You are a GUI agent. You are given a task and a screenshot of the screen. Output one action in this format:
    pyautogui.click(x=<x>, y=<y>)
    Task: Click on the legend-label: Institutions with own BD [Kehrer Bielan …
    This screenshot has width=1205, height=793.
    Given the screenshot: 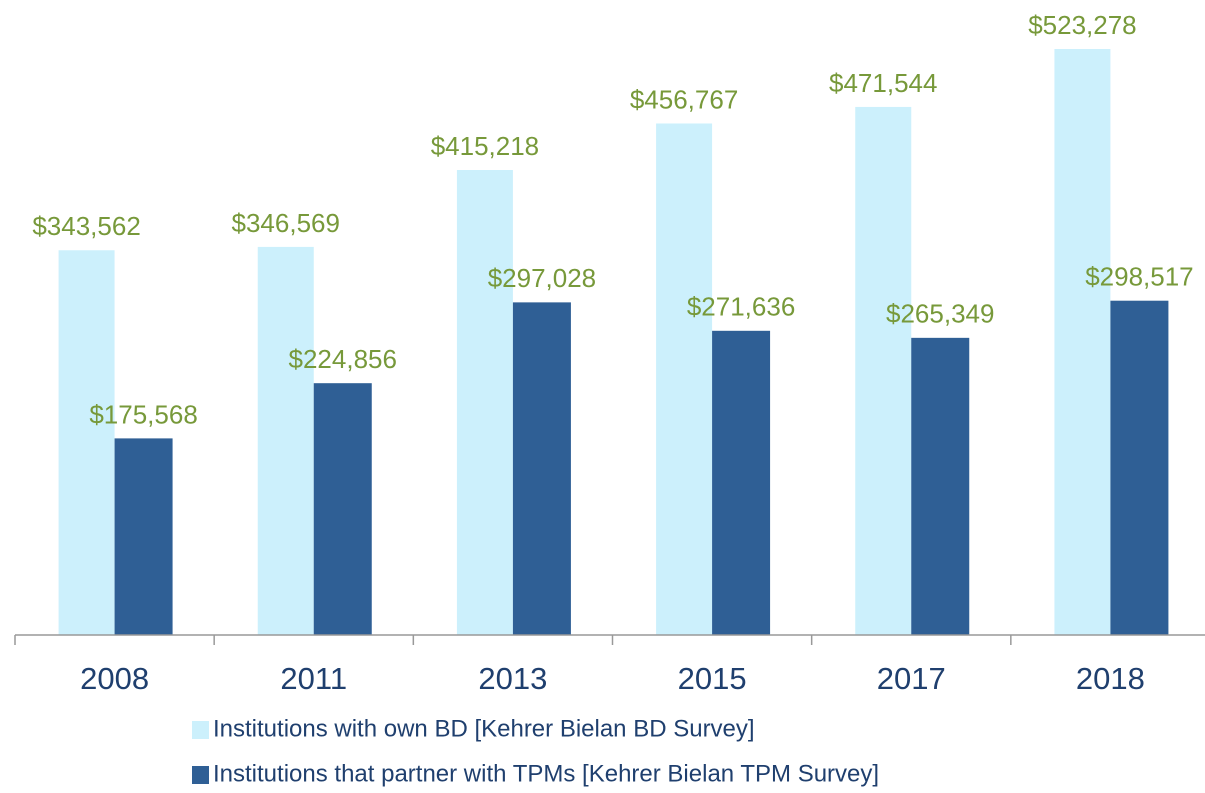 What is the action you would take?
    pyautogui.click(x=484, y=728)
    